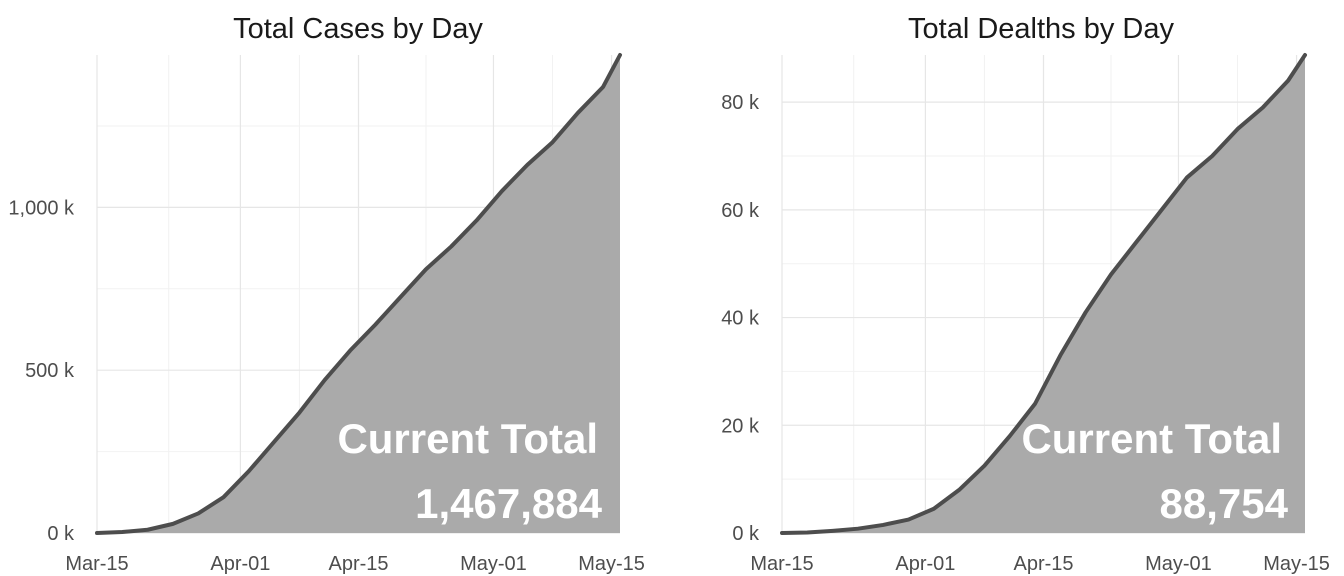  What do you see at coordinates (61, 534) in the screenshot?
I see `cases-y-tick-label: 0 k` at bounding box center [61, 534].